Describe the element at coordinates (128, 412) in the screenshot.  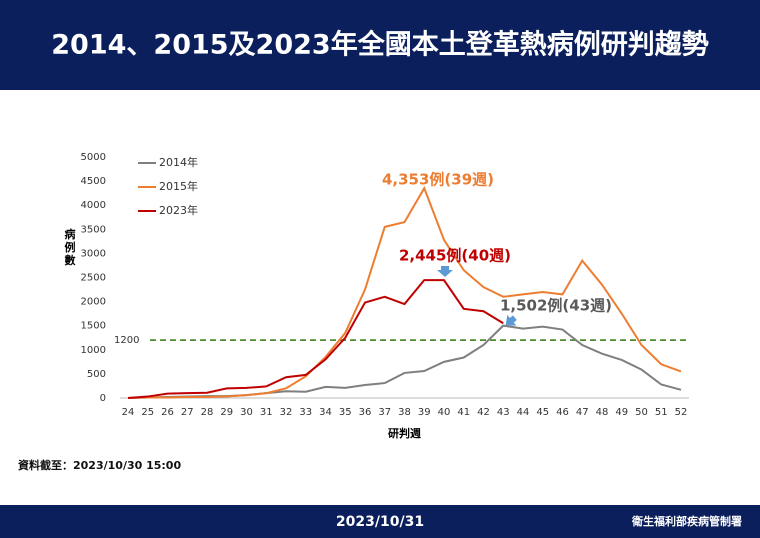
I see `x-tick-label: 24` at that location.